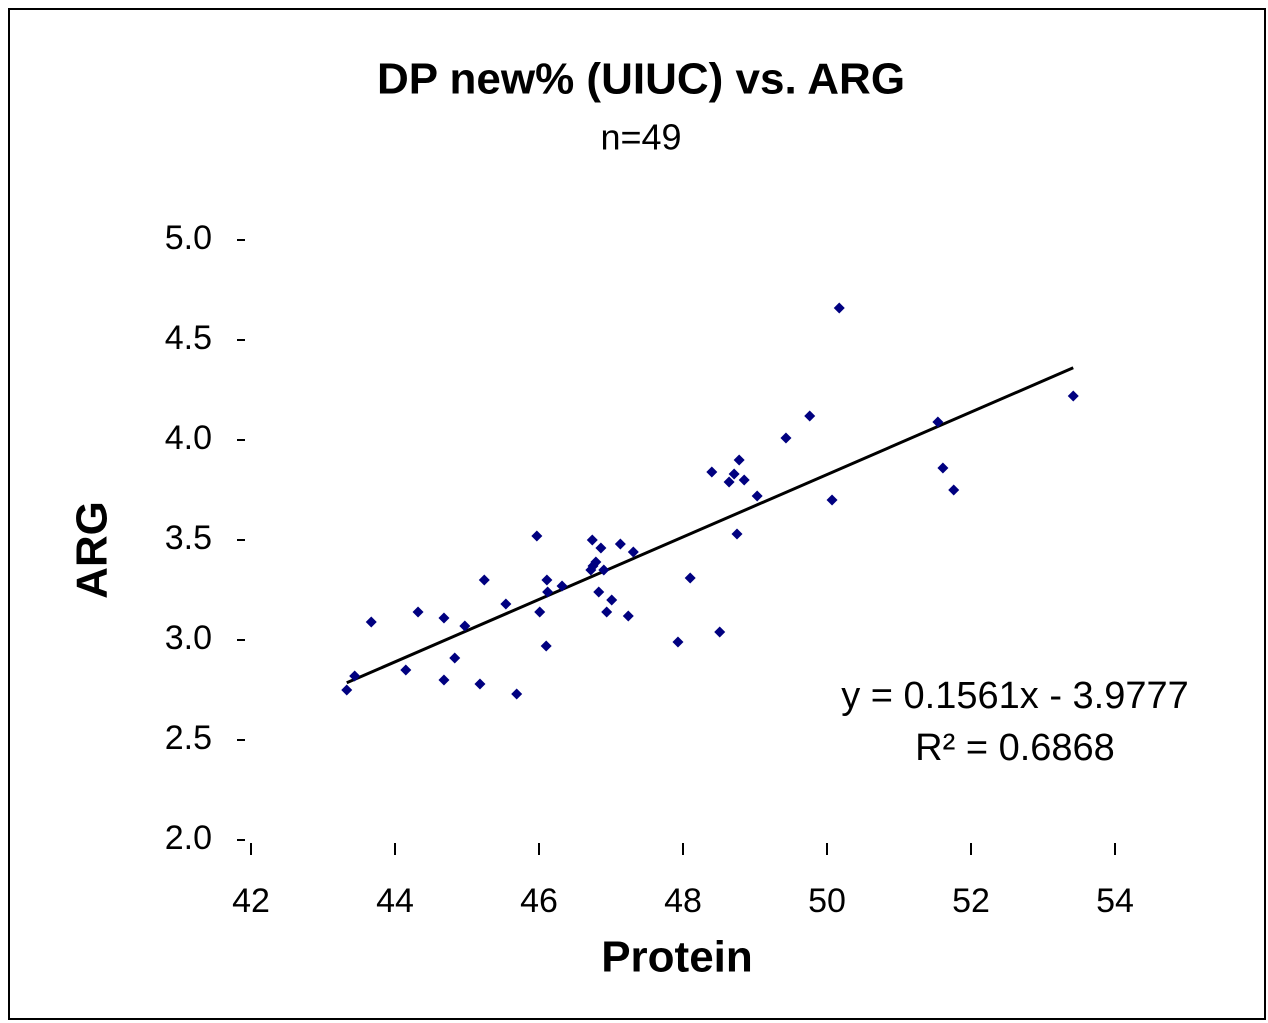 This screenshot has height=1023, width=1268. What do you see at coordinates (188, 238) in the screenshot?
I see `y-tick-label: 5.0` at bounding box center [188, 238].